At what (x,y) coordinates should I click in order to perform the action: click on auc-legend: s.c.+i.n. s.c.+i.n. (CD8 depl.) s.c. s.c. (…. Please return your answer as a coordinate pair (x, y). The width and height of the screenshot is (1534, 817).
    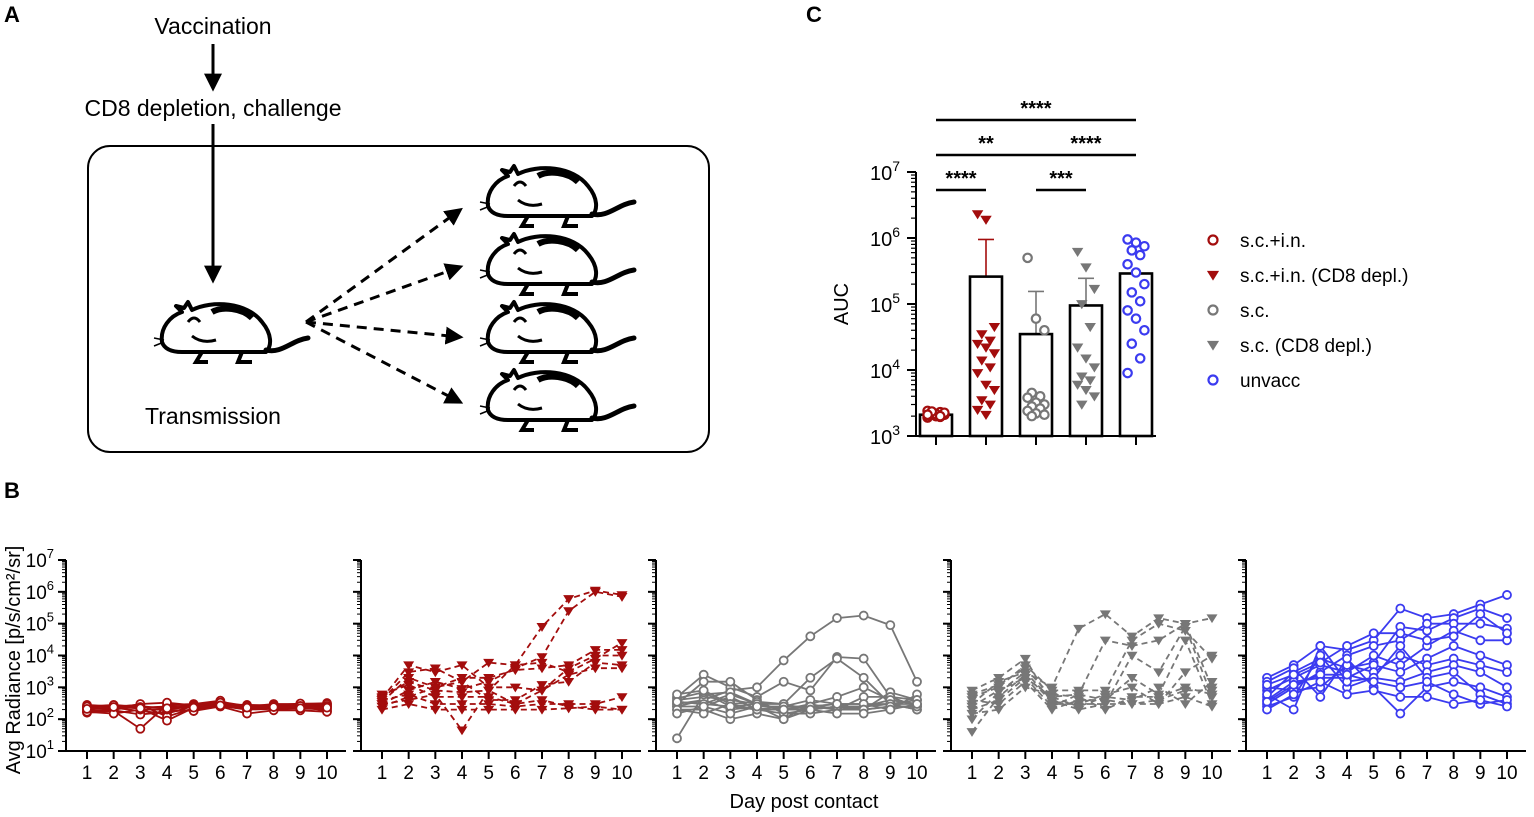
    Looking at the image, I should click on (1307, 311).